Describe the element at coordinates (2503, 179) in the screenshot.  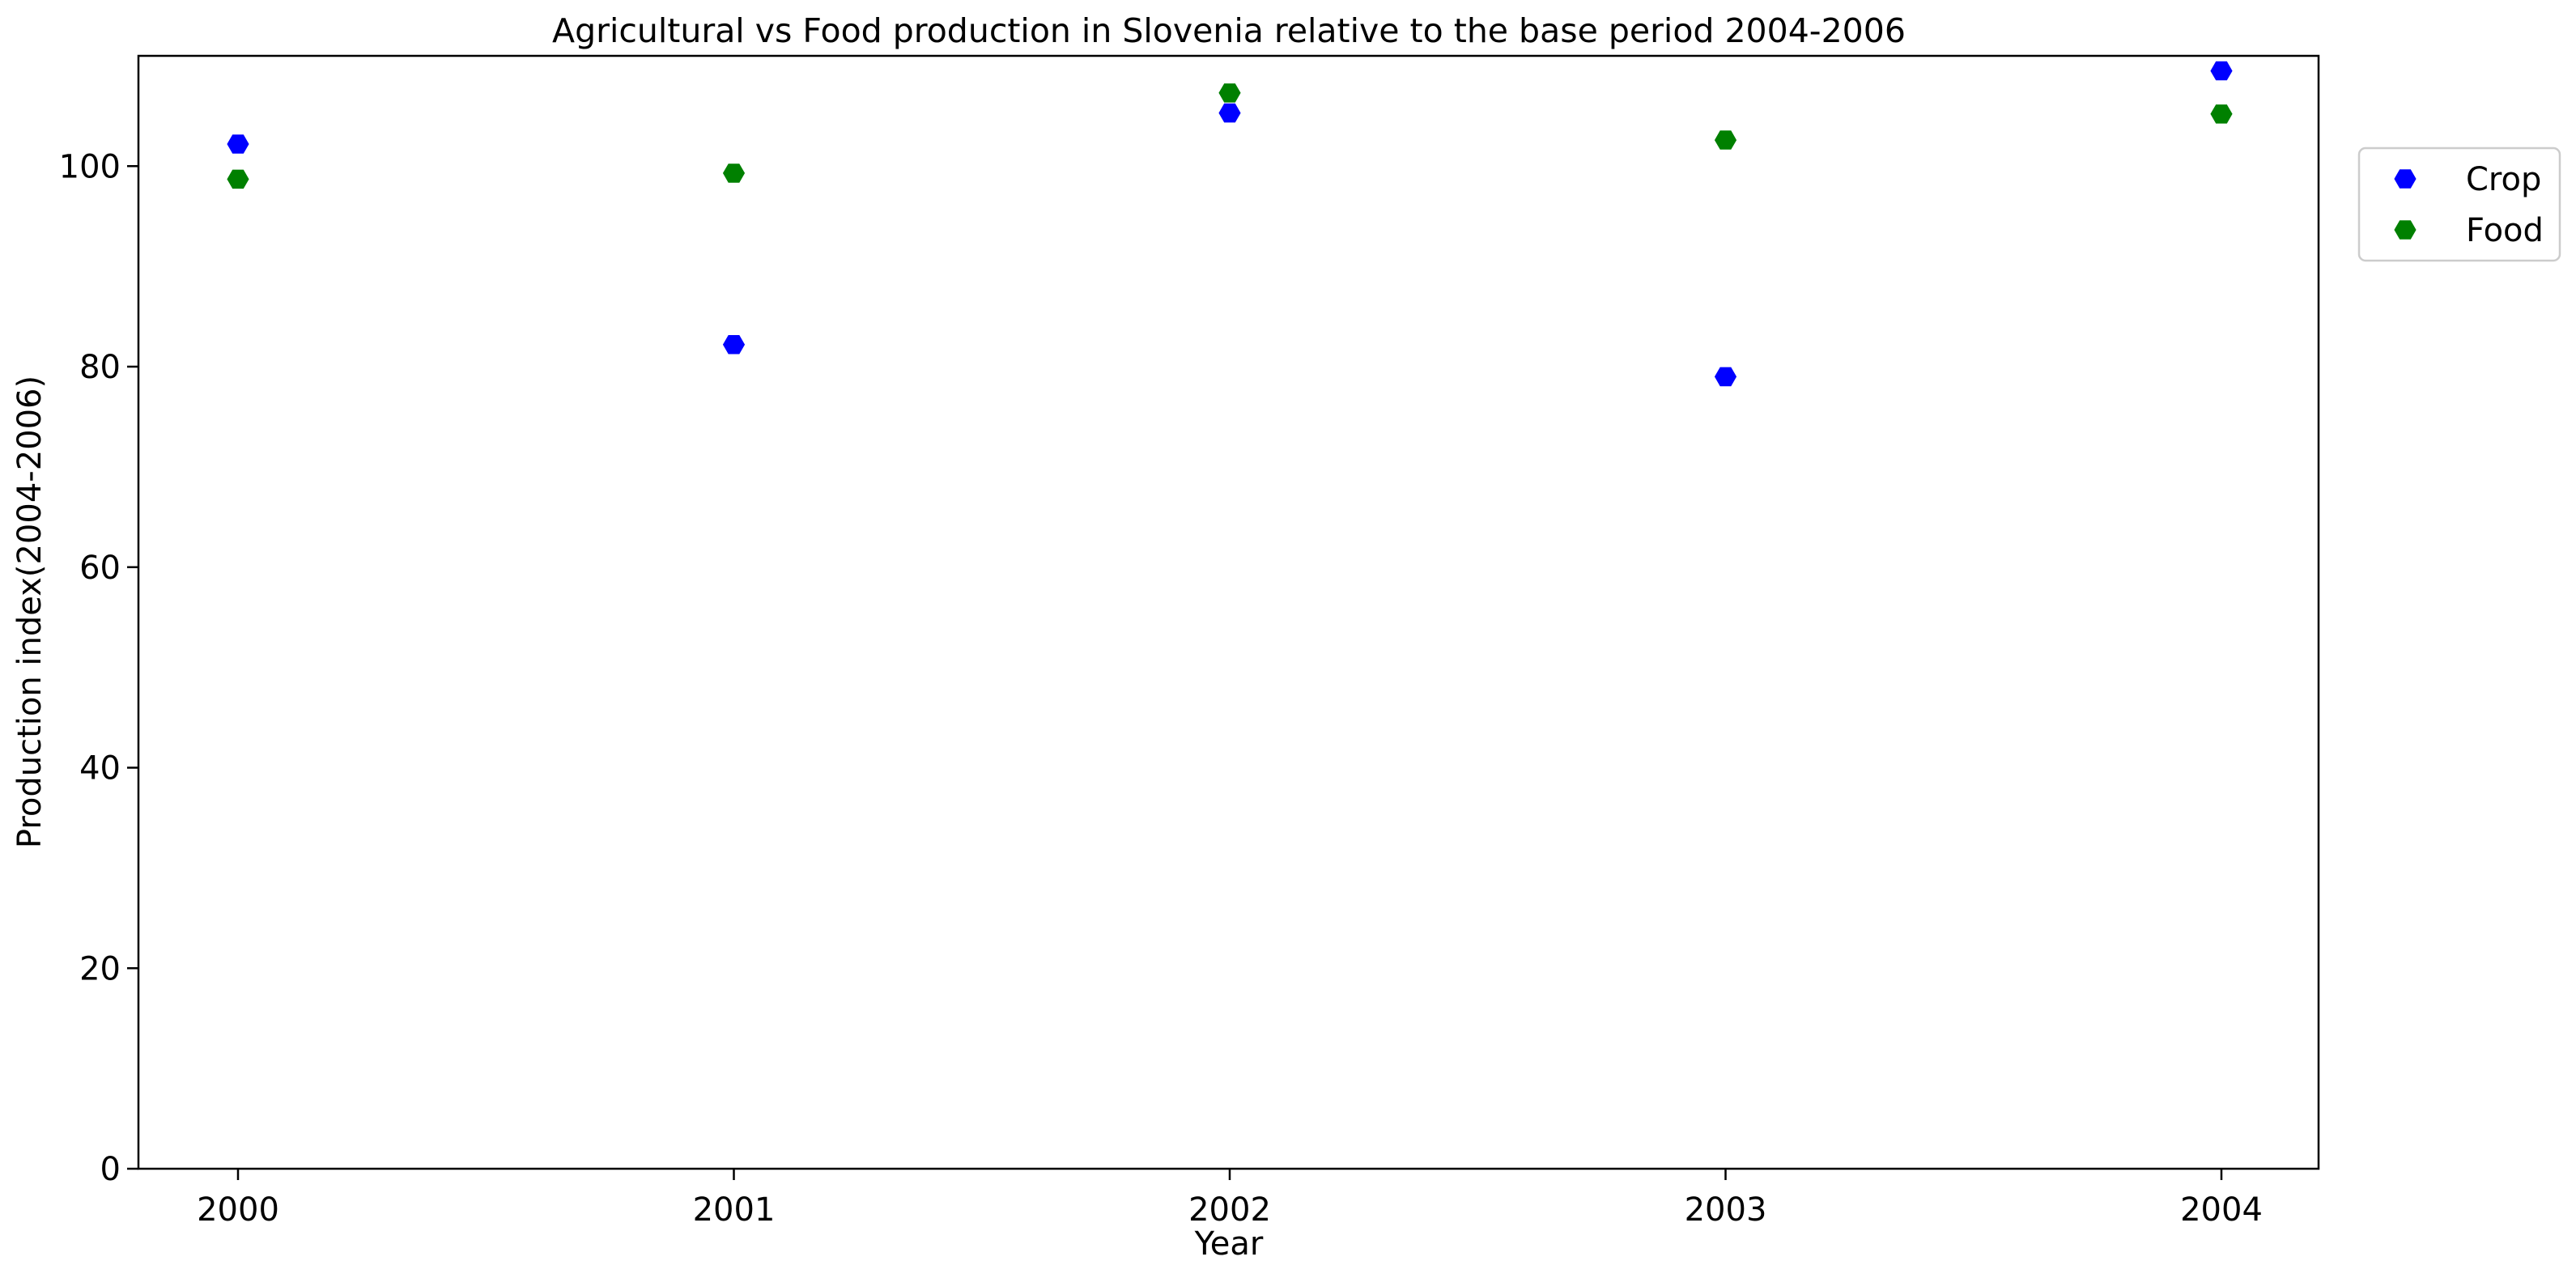
I see `legend-label-crop: Crop` at that location.